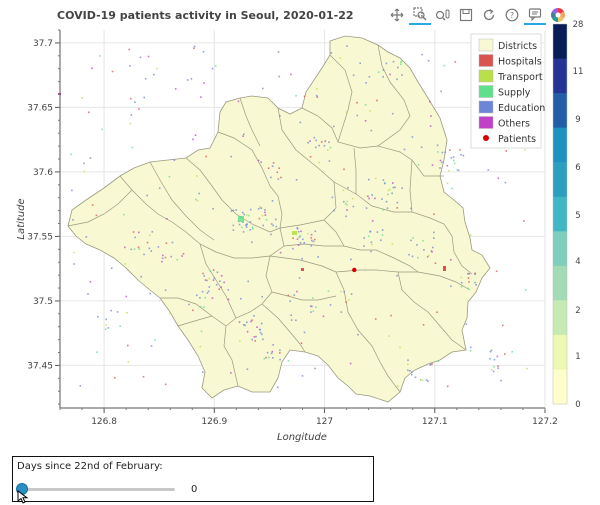 The width and height of the screenshot is (600, 505). I want to click on legend-label: Patients, so click(517, 139).